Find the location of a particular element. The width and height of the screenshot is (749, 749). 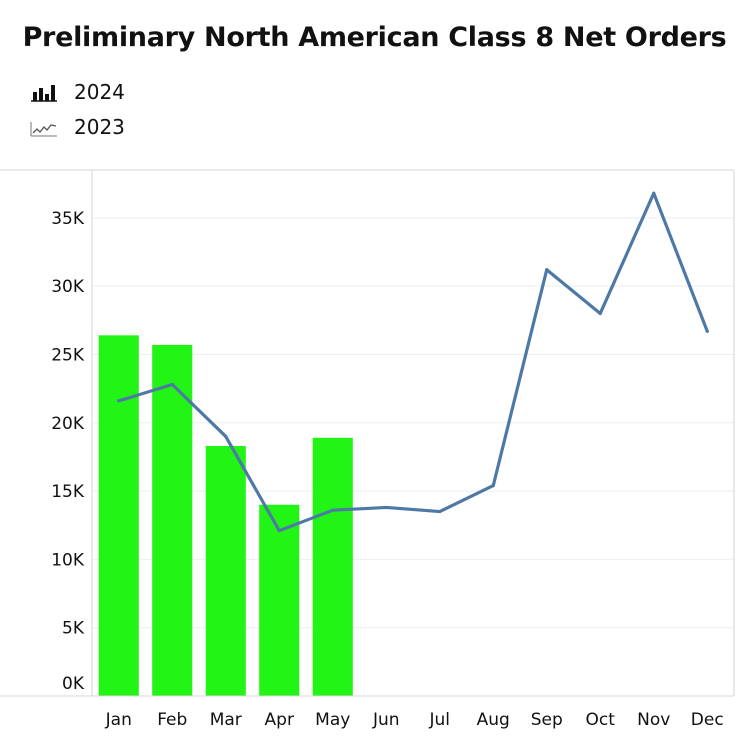

x-tick-label: Nov is located at coordinates (653, 720).